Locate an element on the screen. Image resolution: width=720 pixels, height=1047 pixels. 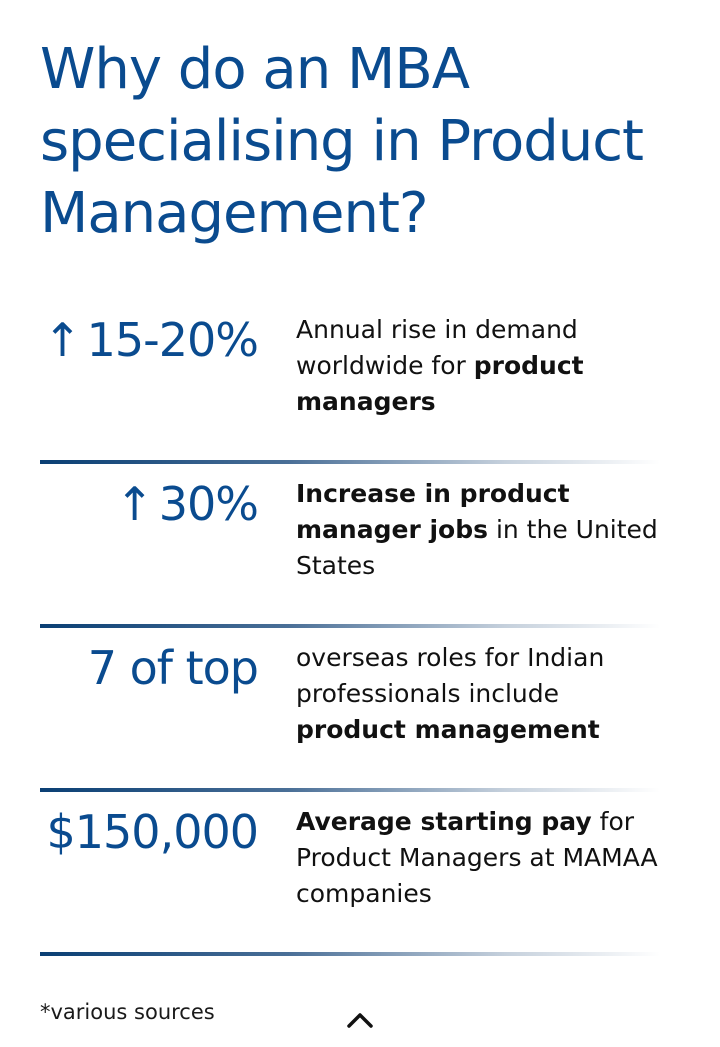
stat-desc-text: in the United States is located at coordinates (477, 547).